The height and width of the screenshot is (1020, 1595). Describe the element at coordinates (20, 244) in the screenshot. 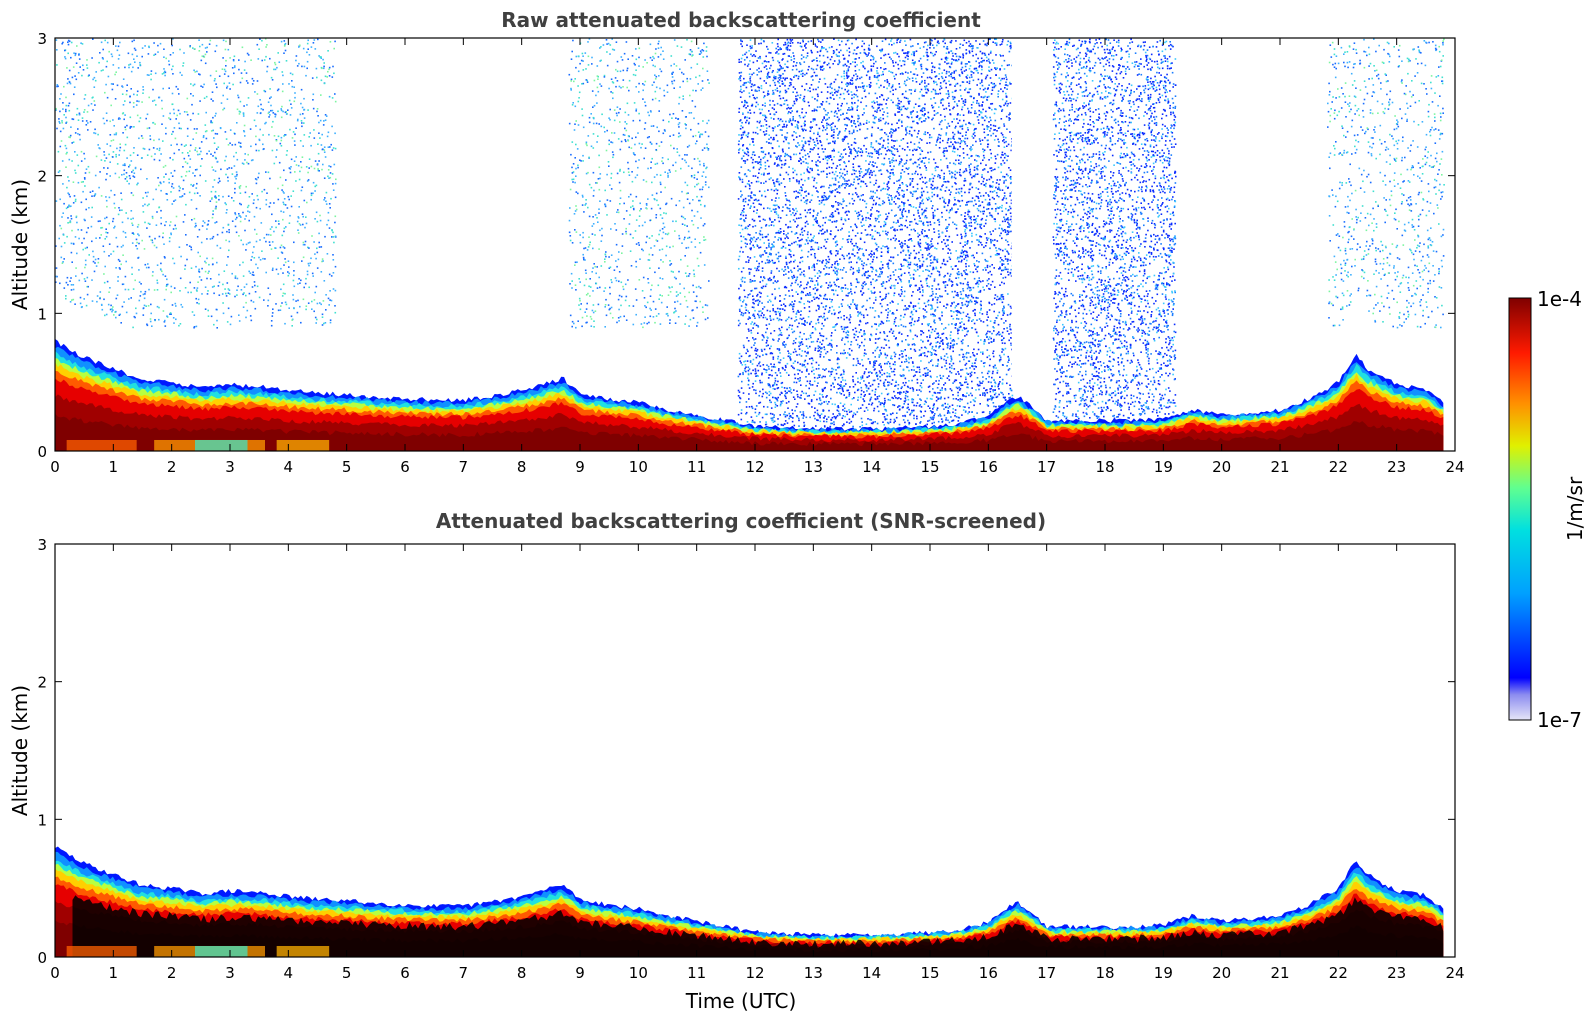

I see `panel-raw-y-axis-label: Altitude (km)` at that location.